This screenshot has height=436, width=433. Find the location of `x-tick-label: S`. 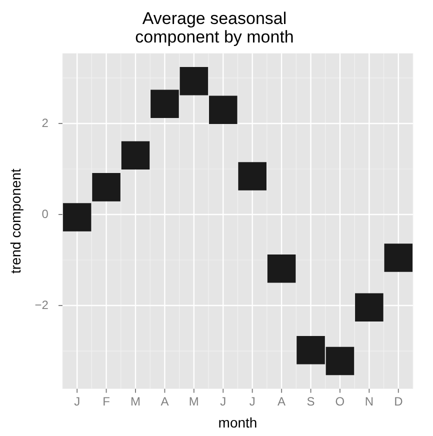

x-tick-label: S is located at coordinates (310, 401).